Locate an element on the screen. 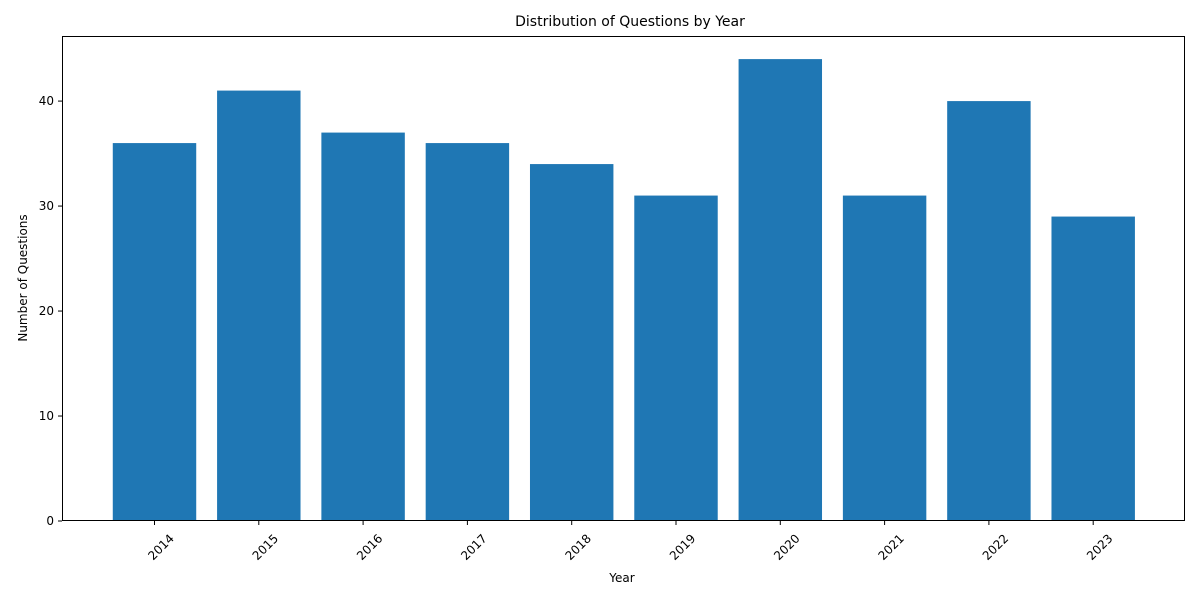  bar-2014 is located at coordinates (154, 332).